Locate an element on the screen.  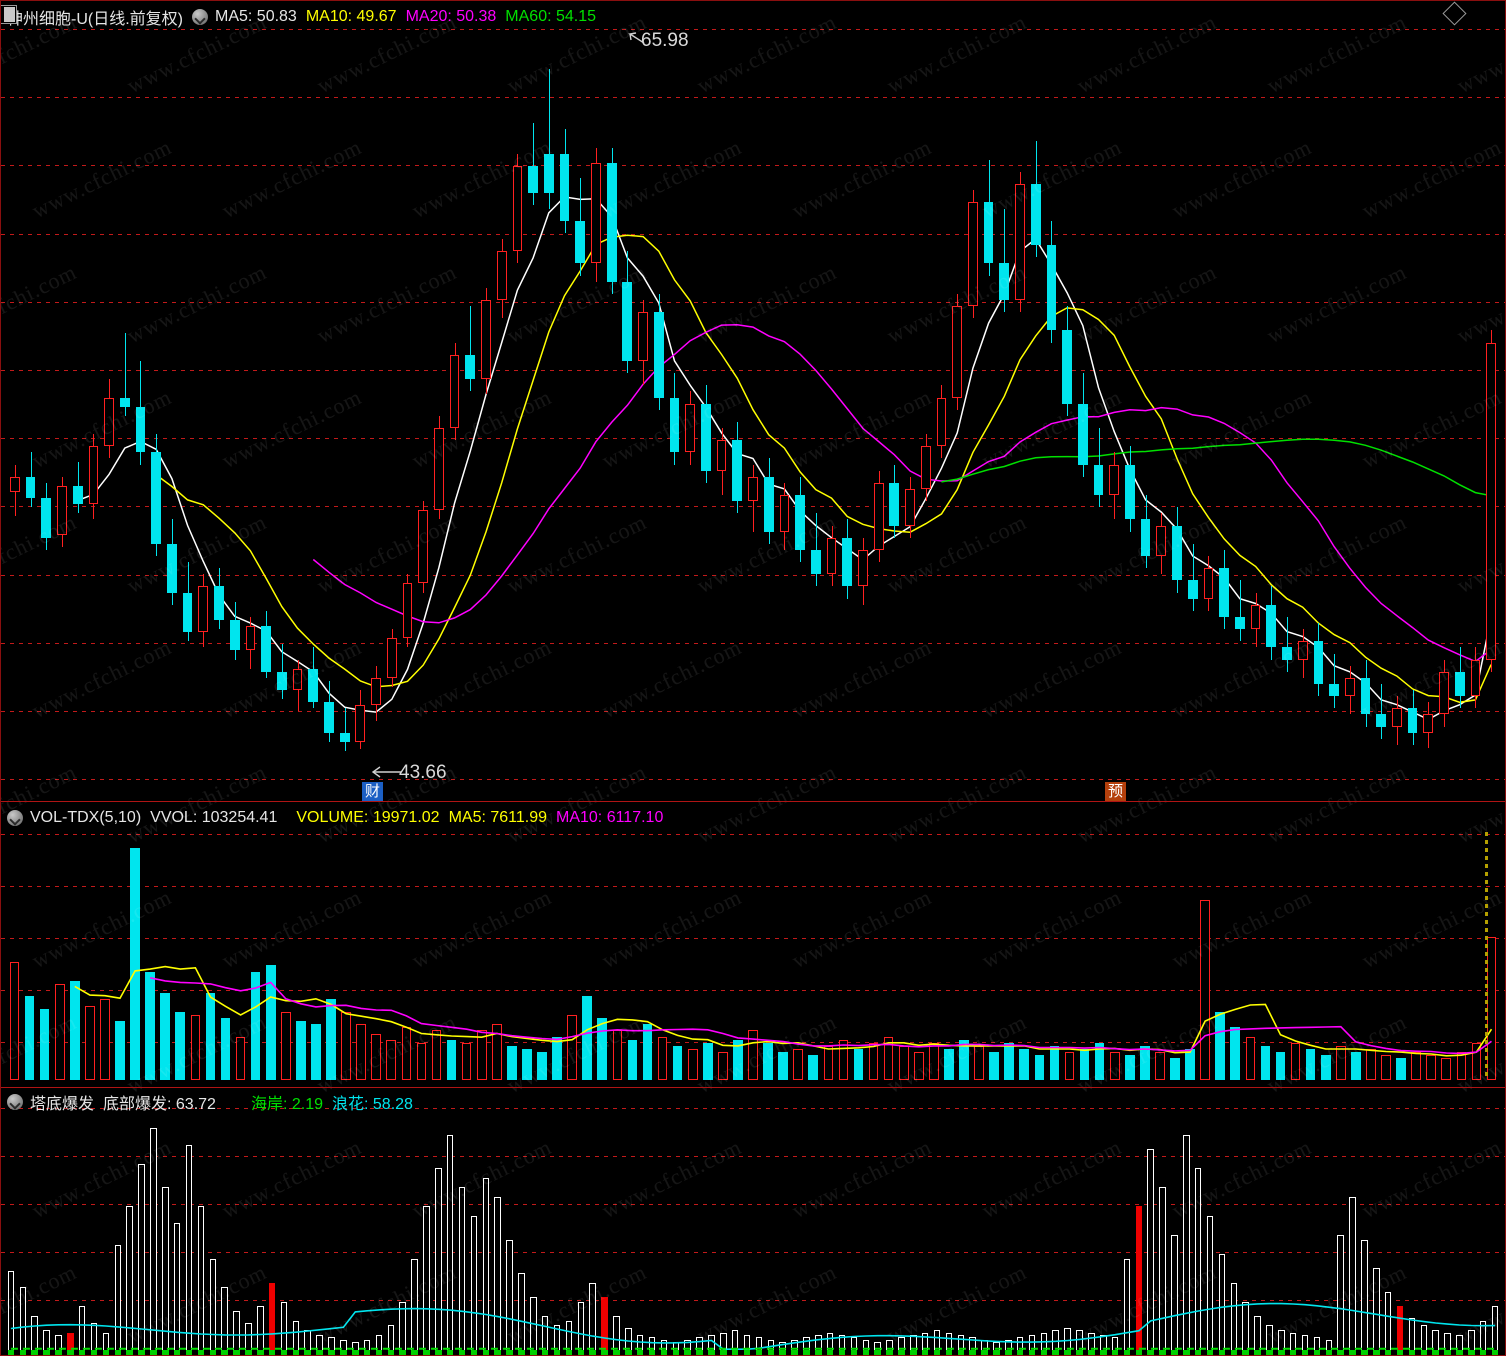
forecast-badge: 预 is located at coordinates (1116, 791).